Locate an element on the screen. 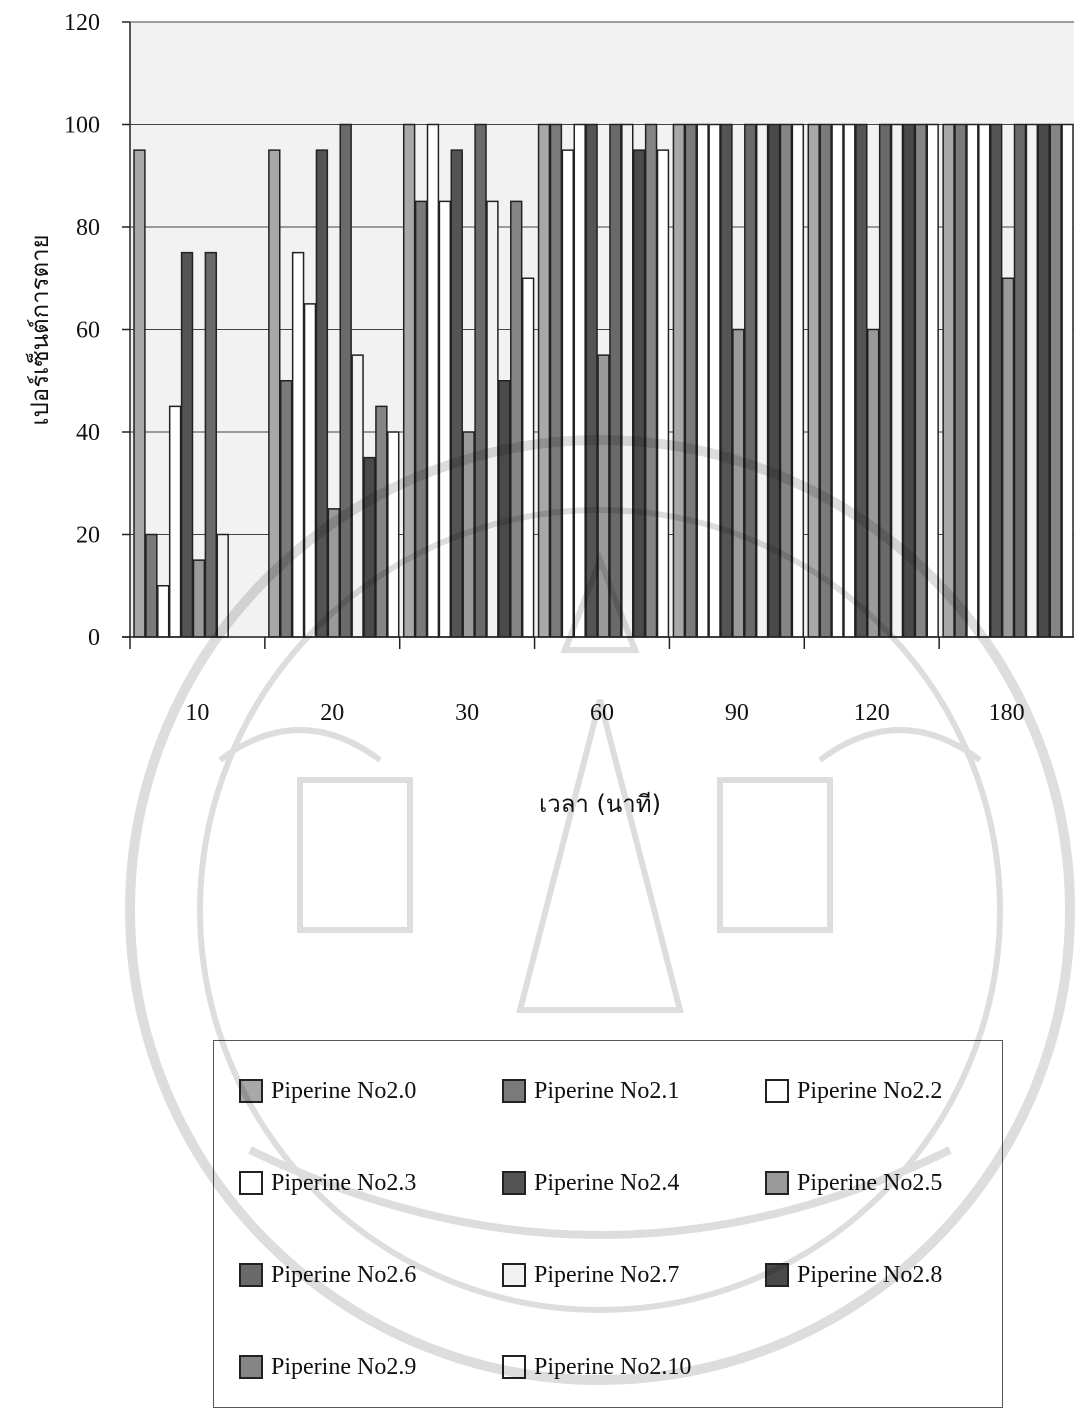  x-tick-label-4: 90 is located at coordinates (737, 713).